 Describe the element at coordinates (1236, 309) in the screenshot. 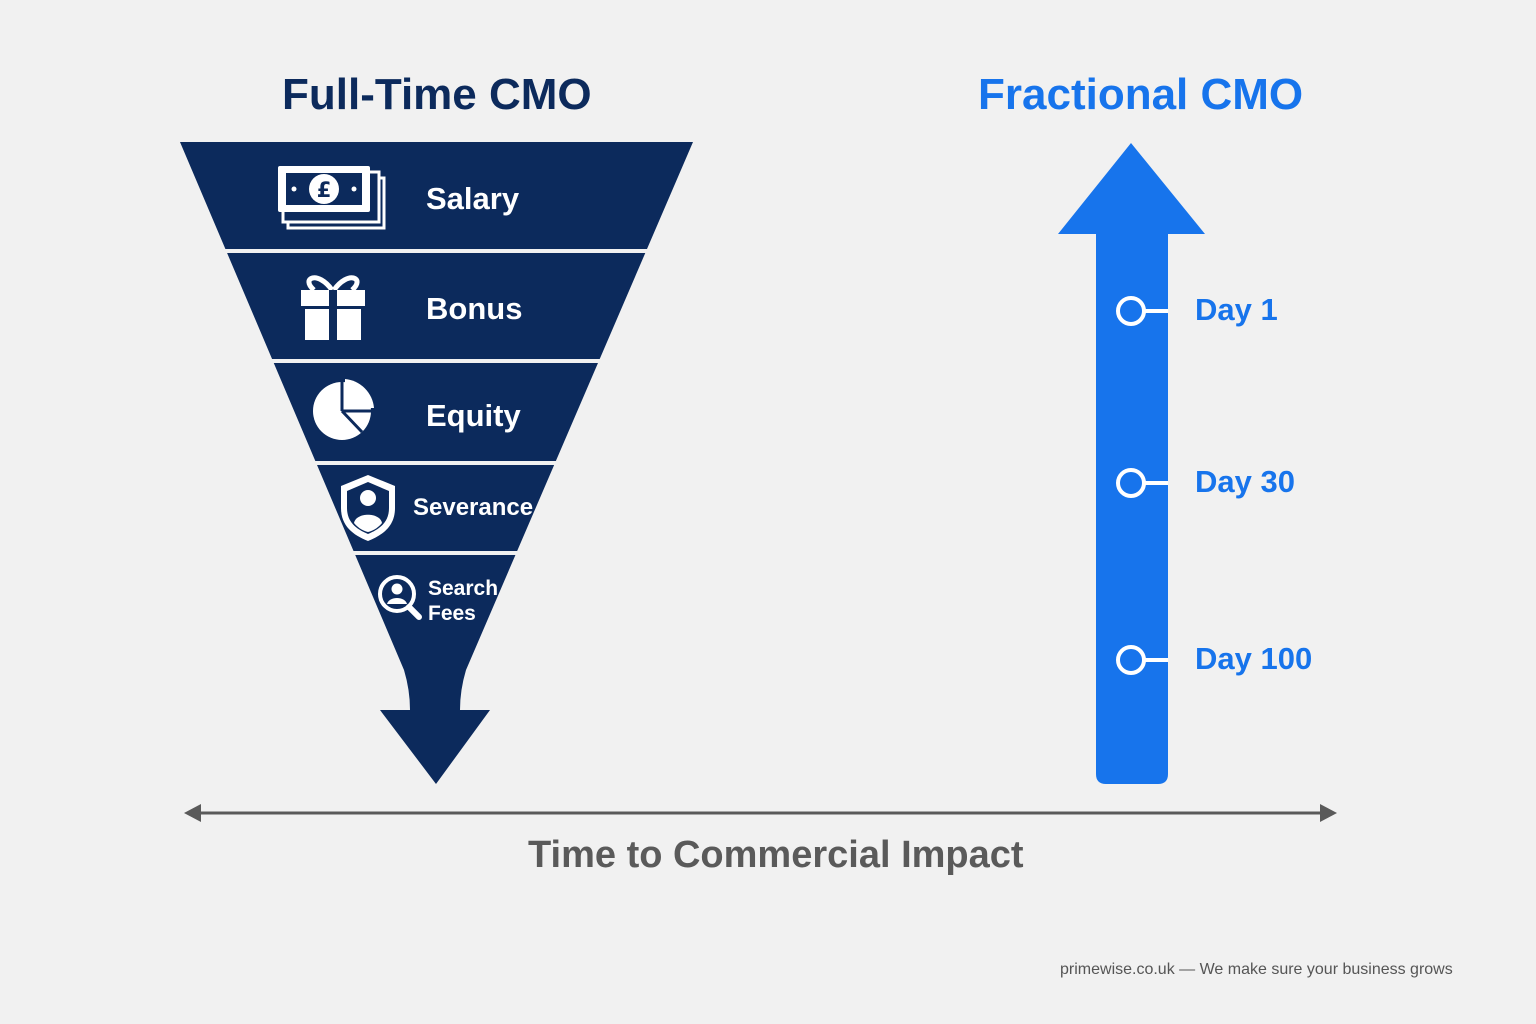

I see `milestone-label-day-1: Day 1` at that location.